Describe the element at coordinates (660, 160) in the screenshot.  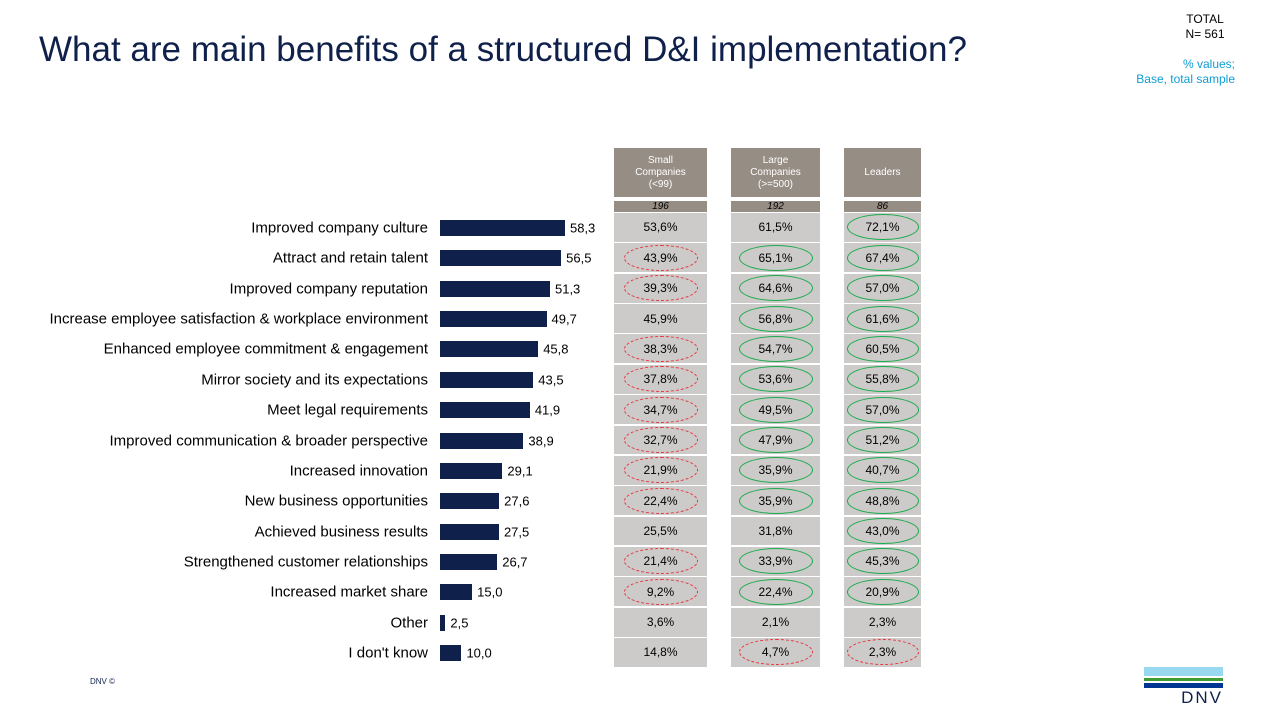
I see `header-line: Small` at that location.